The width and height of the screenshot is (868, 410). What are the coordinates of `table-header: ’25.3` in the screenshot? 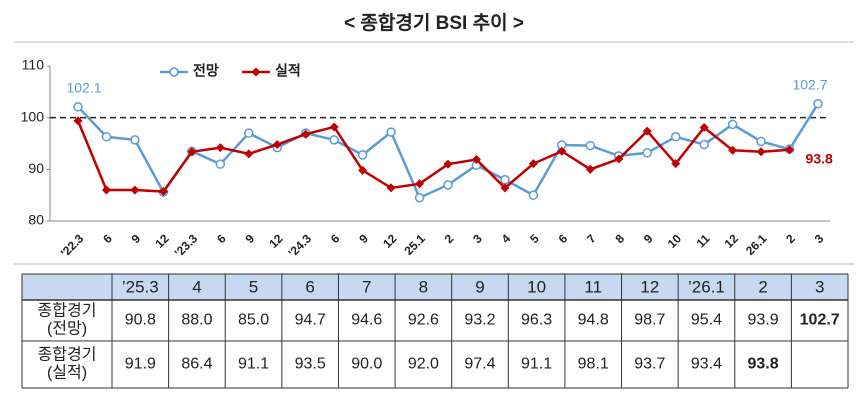 It's located at (140, 286).